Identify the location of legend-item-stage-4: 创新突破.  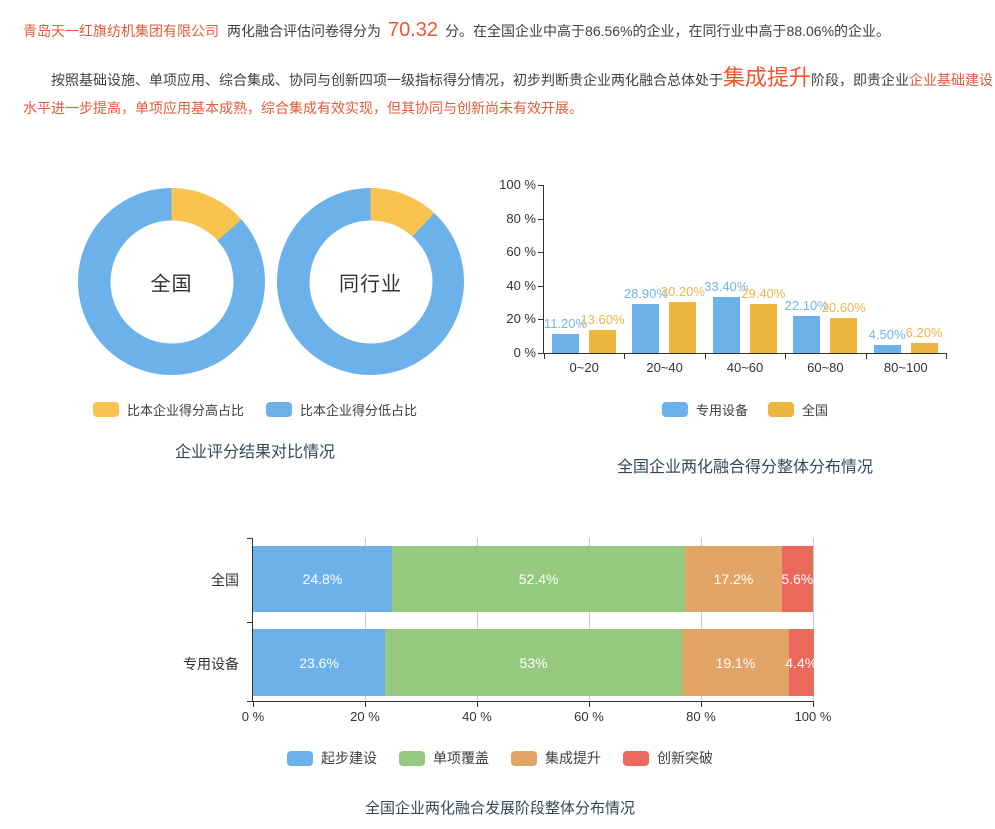
(668, 758).